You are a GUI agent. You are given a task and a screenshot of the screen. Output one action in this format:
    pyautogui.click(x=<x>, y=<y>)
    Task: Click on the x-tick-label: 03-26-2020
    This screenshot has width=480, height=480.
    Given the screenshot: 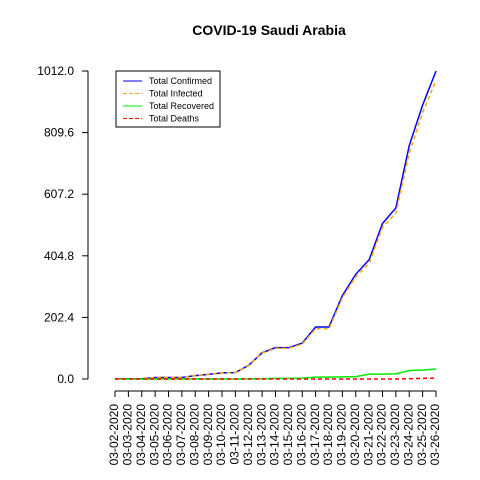 What is the action you would take?
    pyautogui.click(x=435, y=435)
    